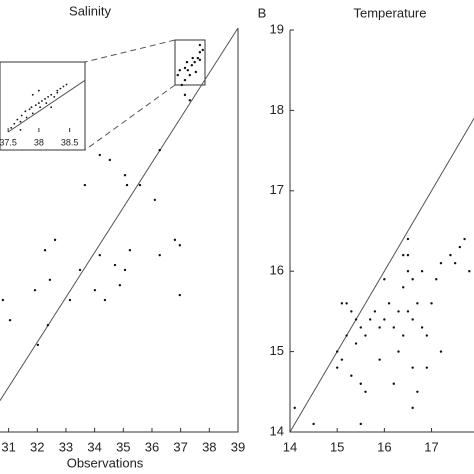 The width and height of the screenshot is (474, 474). I want to click on inset-frame, so click(43, 106).